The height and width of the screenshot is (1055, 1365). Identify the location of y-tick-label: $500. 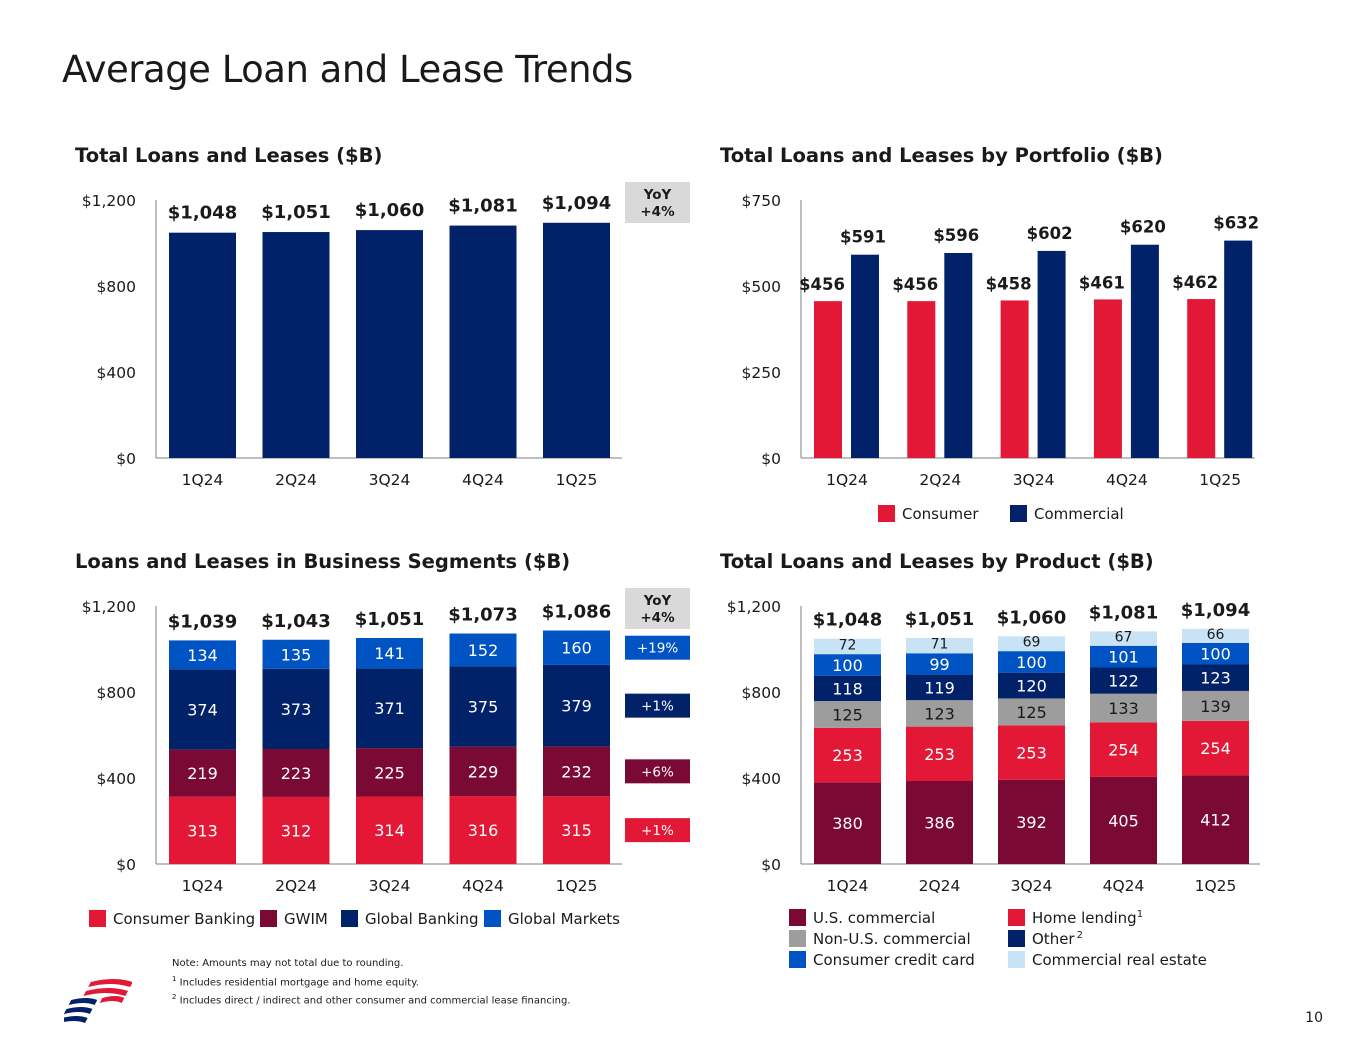
(761, 287).